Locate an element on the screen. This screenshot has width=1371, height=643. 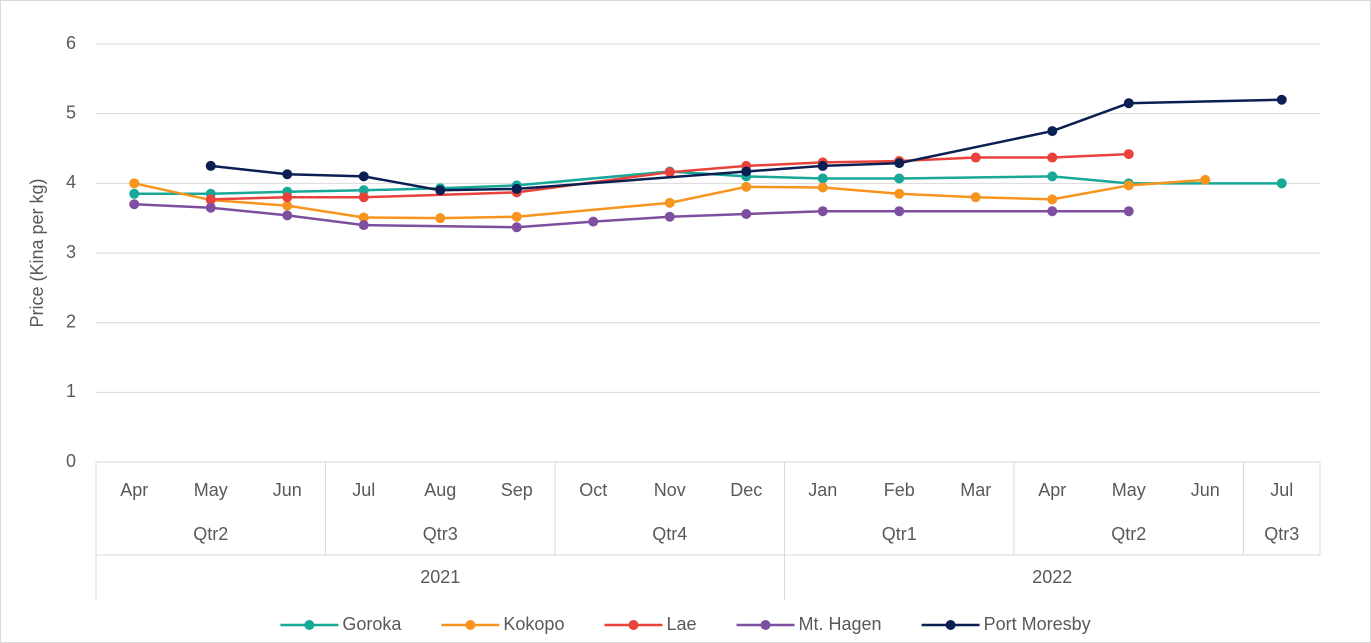
x-tick-label: Feb is located at coordinates (899, 490).